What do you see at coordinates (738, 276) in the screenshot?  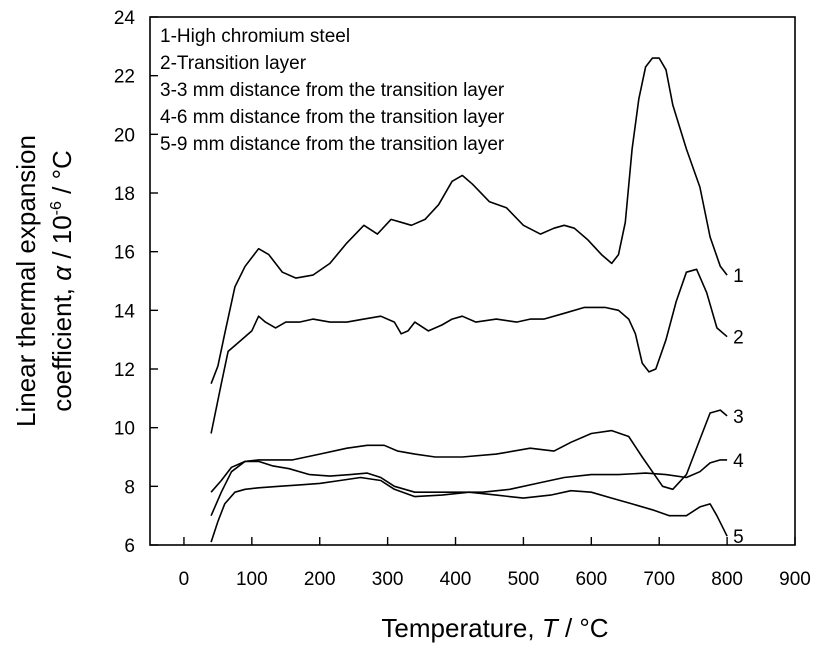 I see `series-label-1: 1` at bounding box center [738, 276].